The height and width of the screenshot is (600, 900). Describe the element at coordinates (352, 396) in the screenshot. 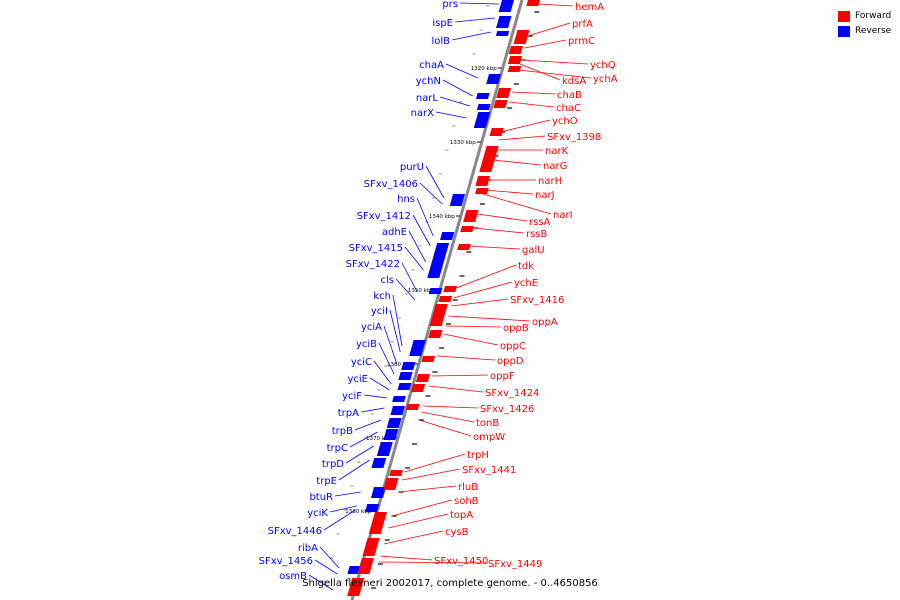

I see `gene-label-yciF: yciF` at that location.